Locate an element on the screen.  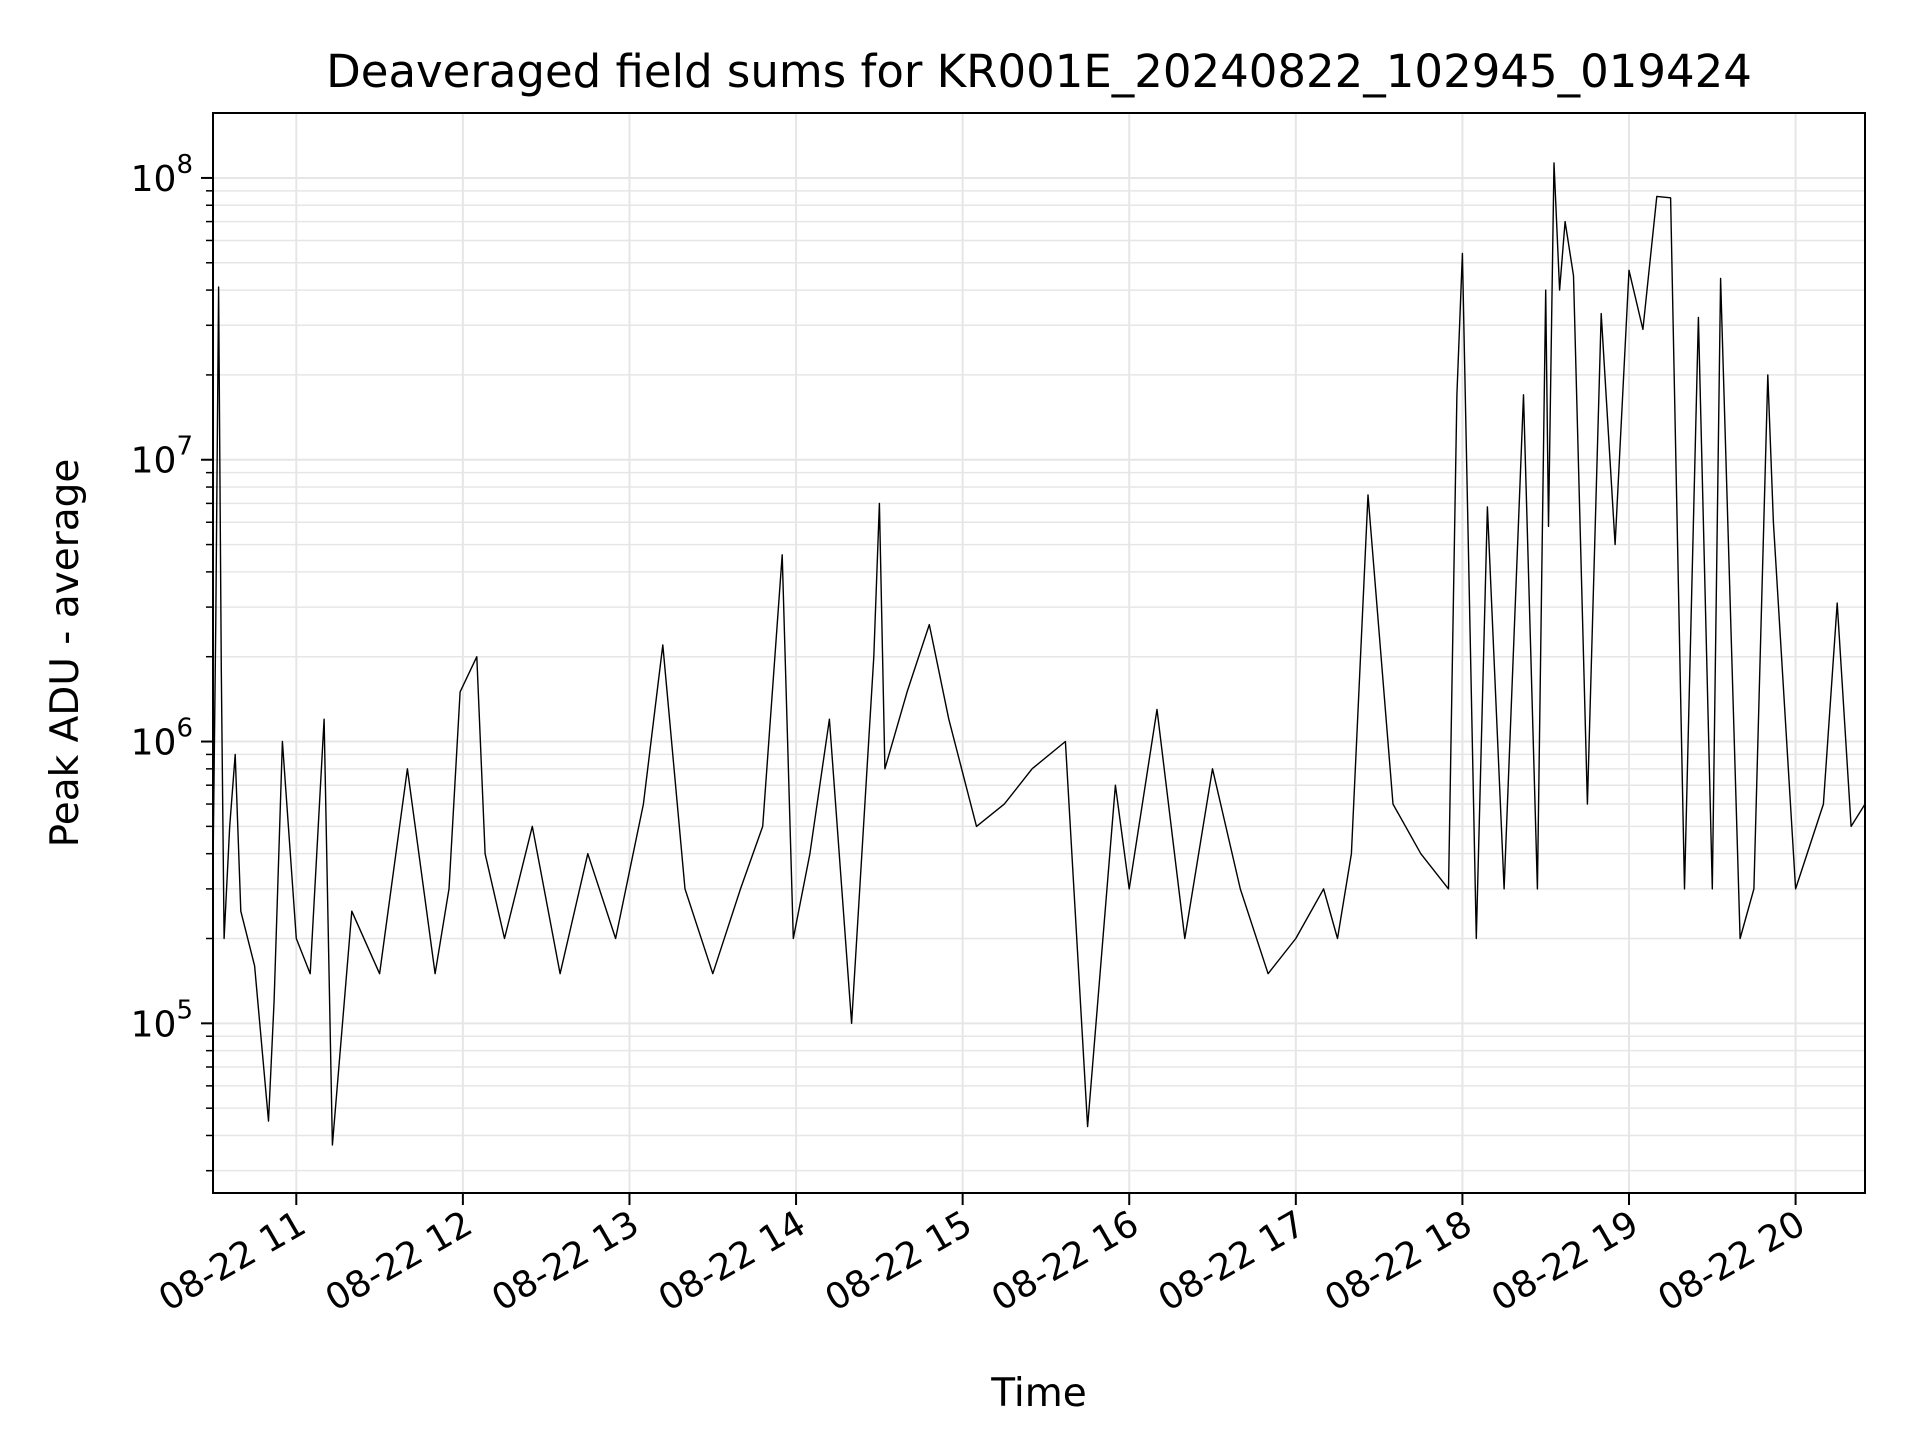
x-axis-label: Time is located at coordinates (1038, 1393).